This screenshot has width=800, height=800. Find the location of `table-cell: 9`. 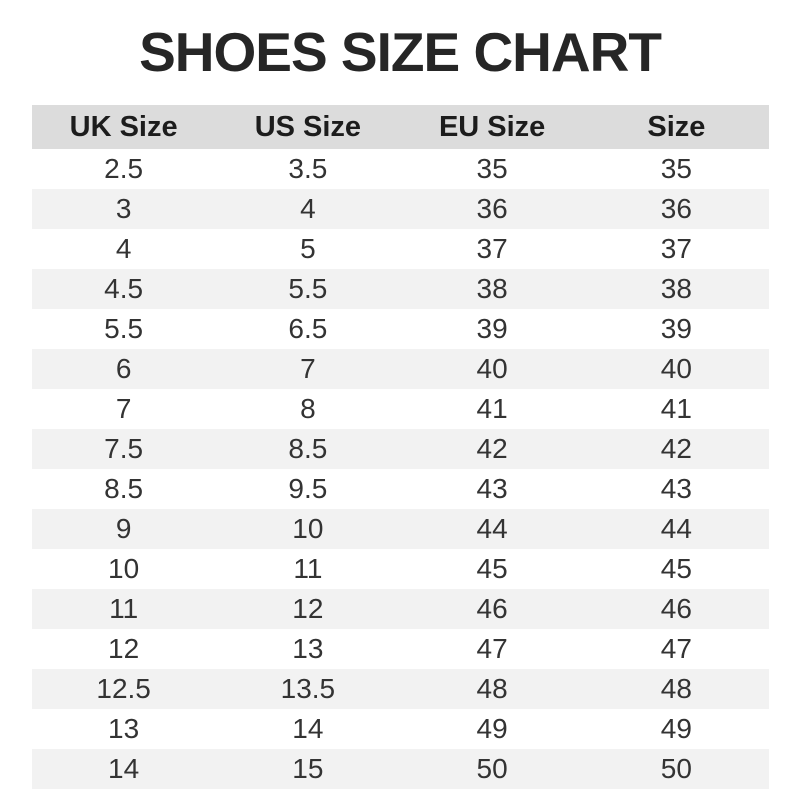

table-cell: 9 is located at coordinates (123, 528).